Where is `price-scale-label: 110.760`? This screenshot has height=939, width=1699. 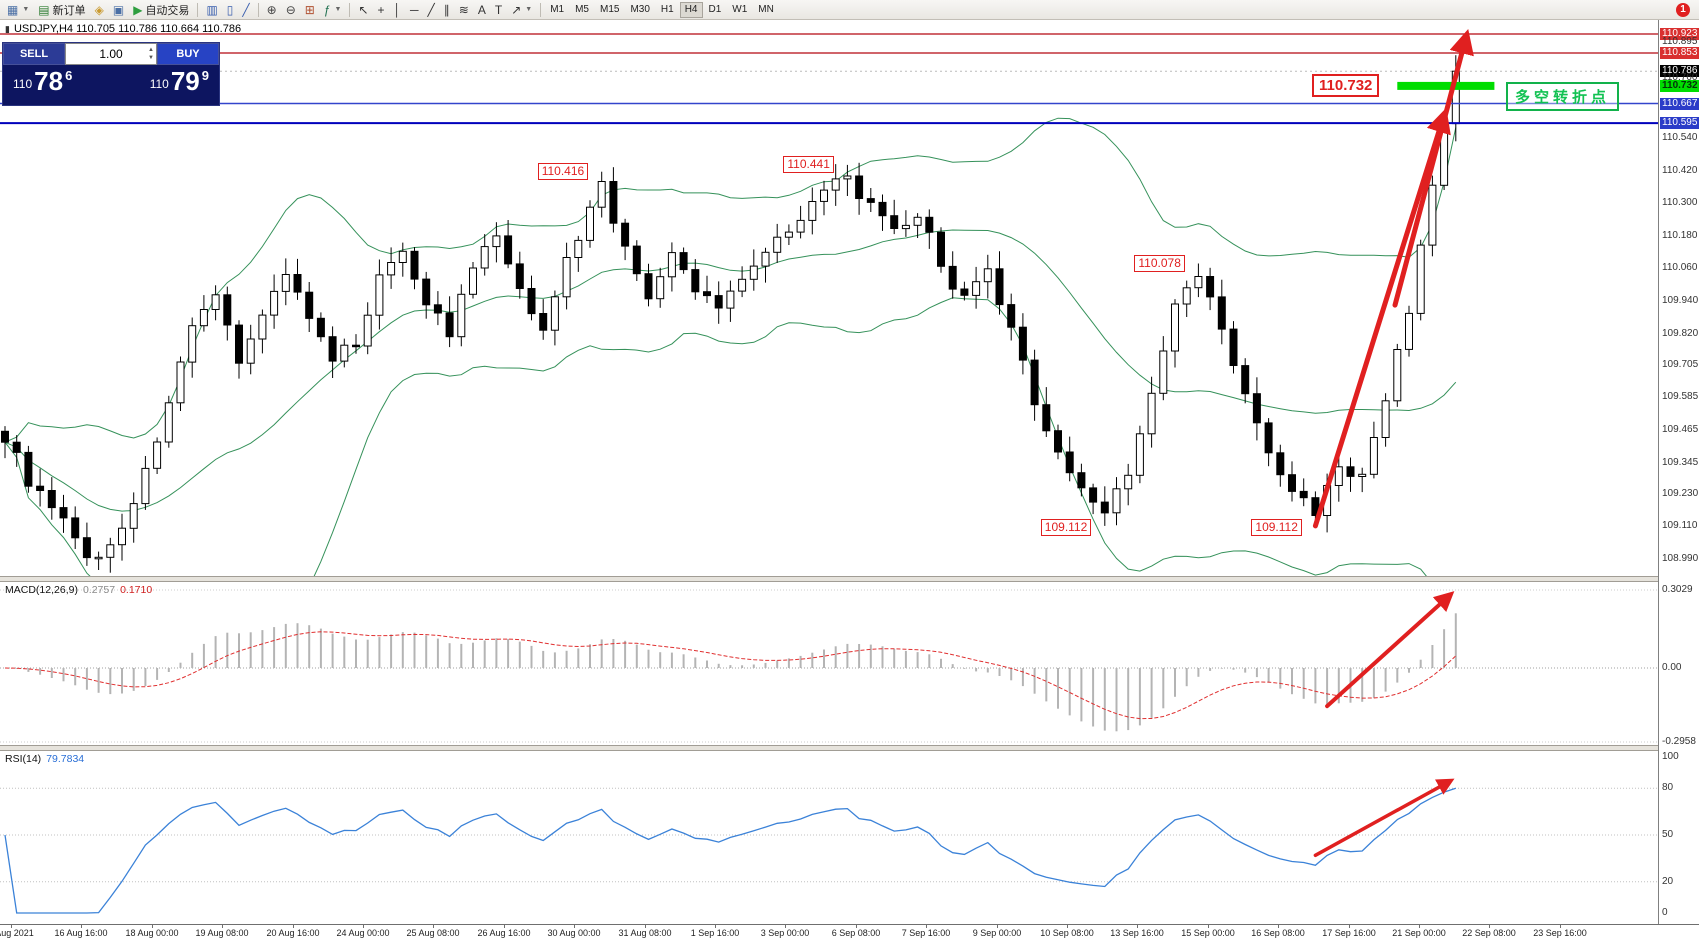 price-scale-label: 110.760 is located at coordinates (1680, 77).